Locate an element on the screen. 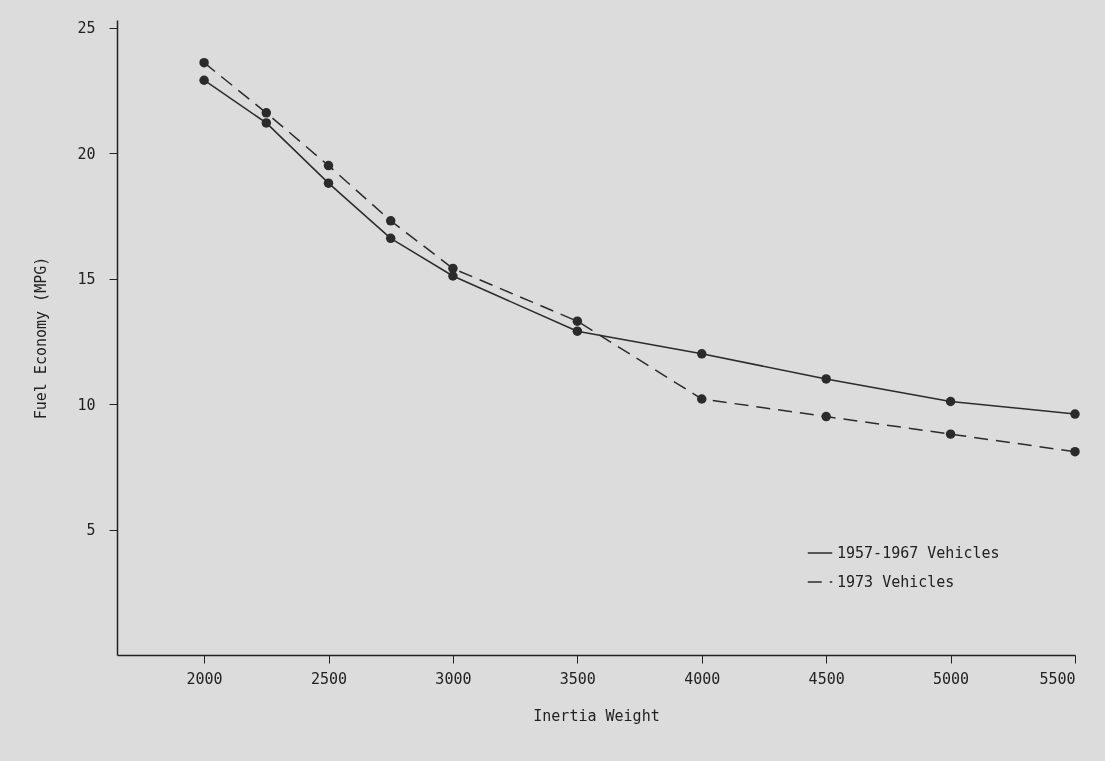 The height and width of the screenshot is (761, 1105). y-tick-label: 25 is located at coordinates (86, 28).